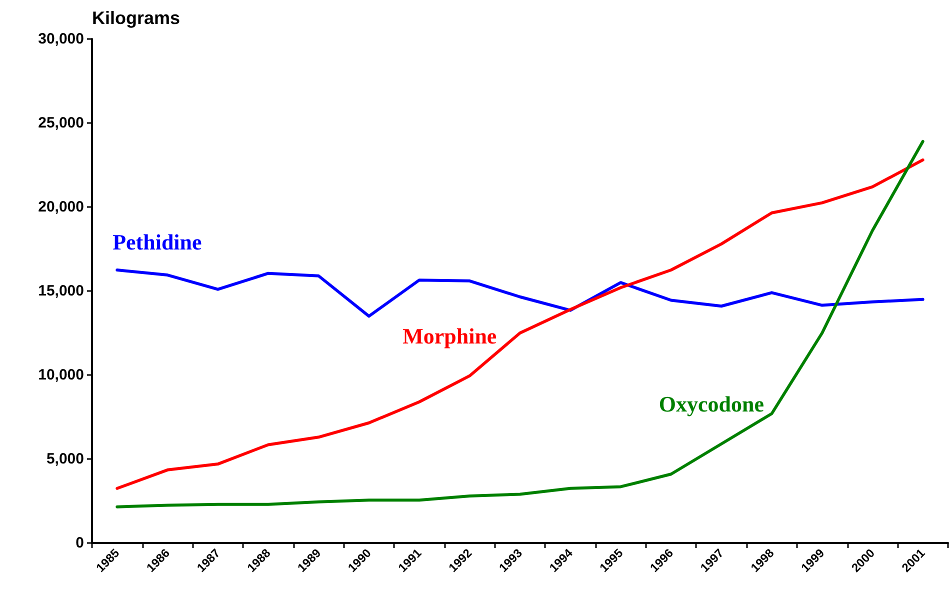 This screenshot has height=599, width=950. Describe the element at coordinates (65, 459) in the screenshot. I see `y-tick-label: 5,000` at that location.